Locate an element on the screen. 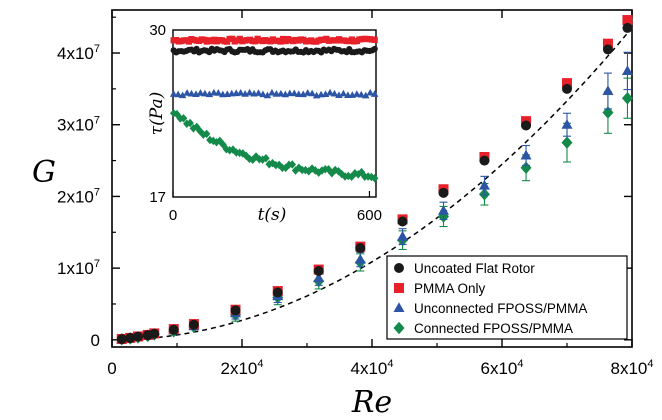 The image size is (662, 420). x-tick-label: 6x10⁴ is located at coordinates (502, 368).